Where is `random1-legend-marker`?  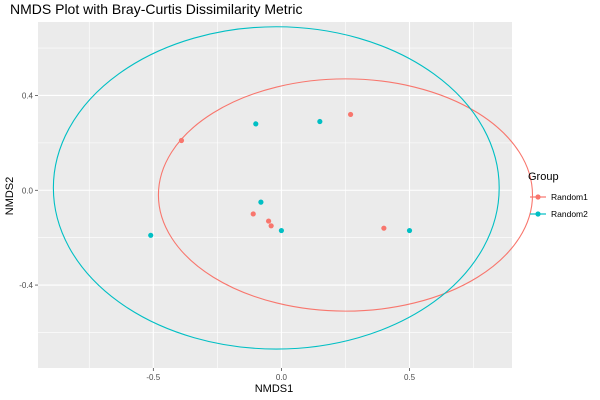 random1-legend-marker is located at coordinates (538, 197).